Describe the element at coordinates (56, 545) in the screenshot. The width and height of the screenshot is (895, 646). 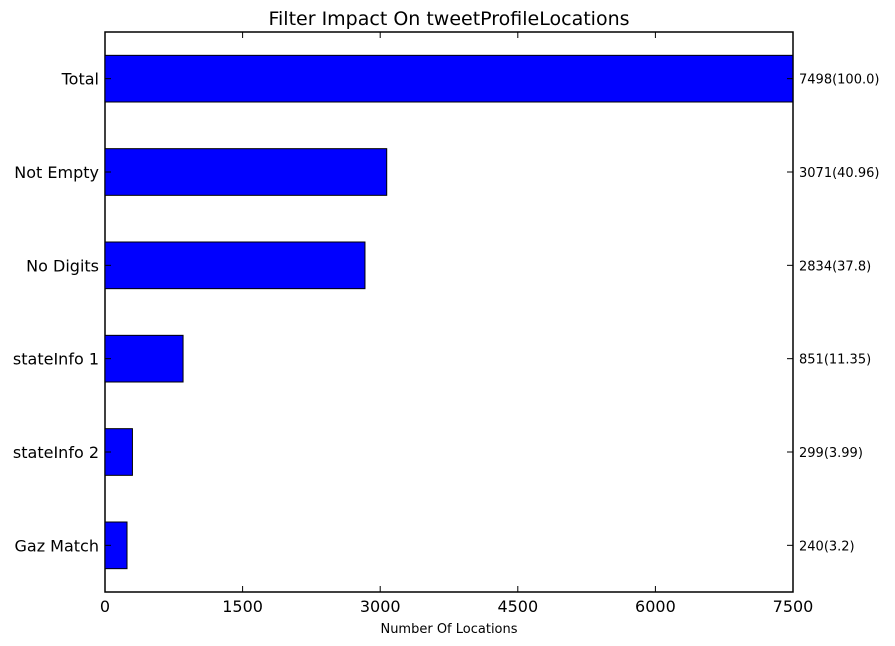
I see `y-tick-label-5: Gaz Match` at that location.